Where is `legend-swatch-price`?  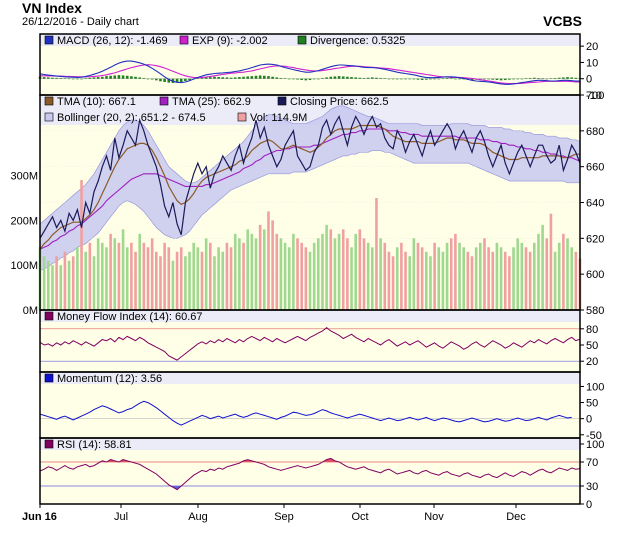
legend-swatch-price is located at coordinates (49, 101).